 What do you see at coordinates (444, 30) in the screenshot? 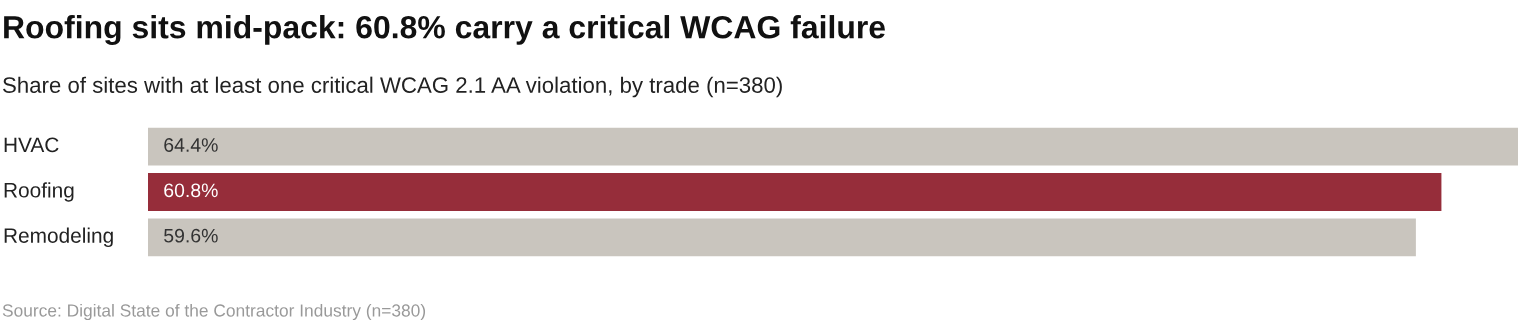
I see `chart-title: Roofing sits mid-pack: 60.8% carry a critical WCAG failure` at bounding box center [444, 30].